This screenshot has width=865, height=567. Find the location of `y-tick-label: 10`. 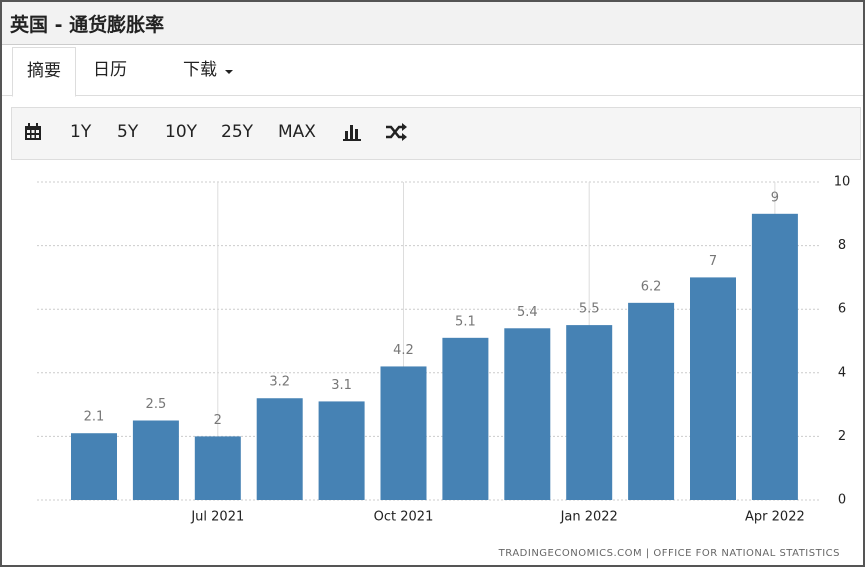

y-tick-label: 10 is located at coordinates (842, 182).